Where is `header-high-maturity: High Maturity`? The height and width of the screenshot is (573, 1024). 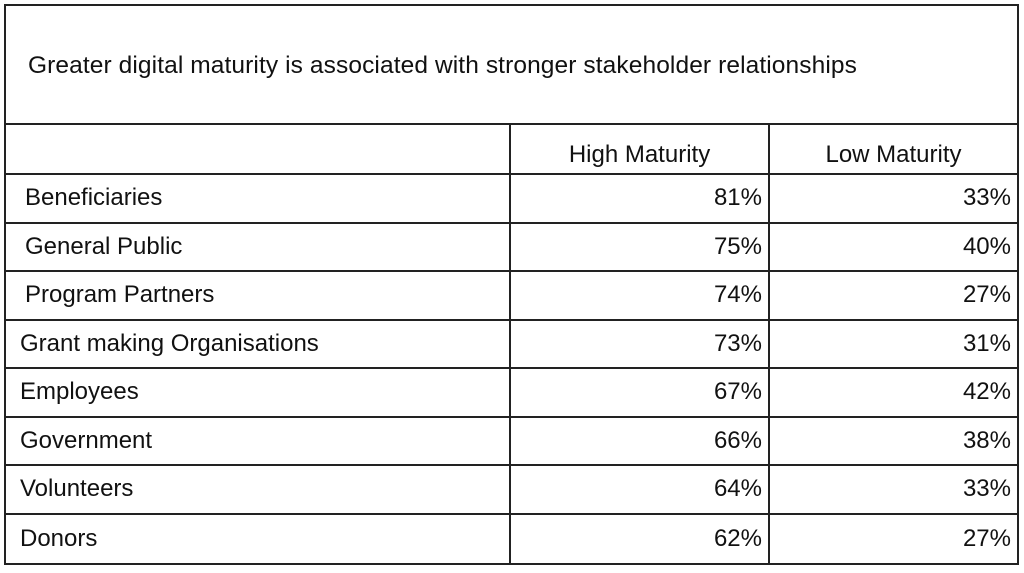
header-high-maturity: High Maturity is located at coordinates (640, 149).